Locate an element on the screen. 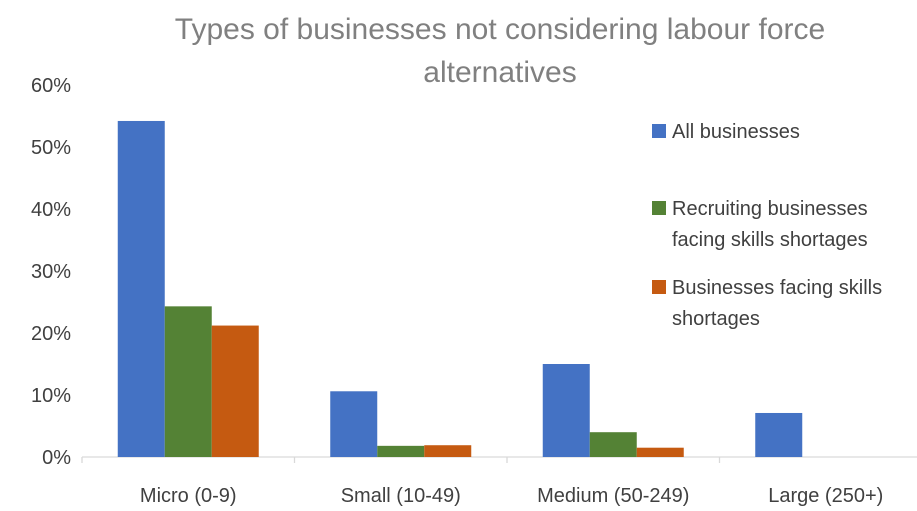 Image resolution: width=917 pixels, height=511 pixels. x-tick-label: Micro (0-9) is located at coordinates (188, 495).